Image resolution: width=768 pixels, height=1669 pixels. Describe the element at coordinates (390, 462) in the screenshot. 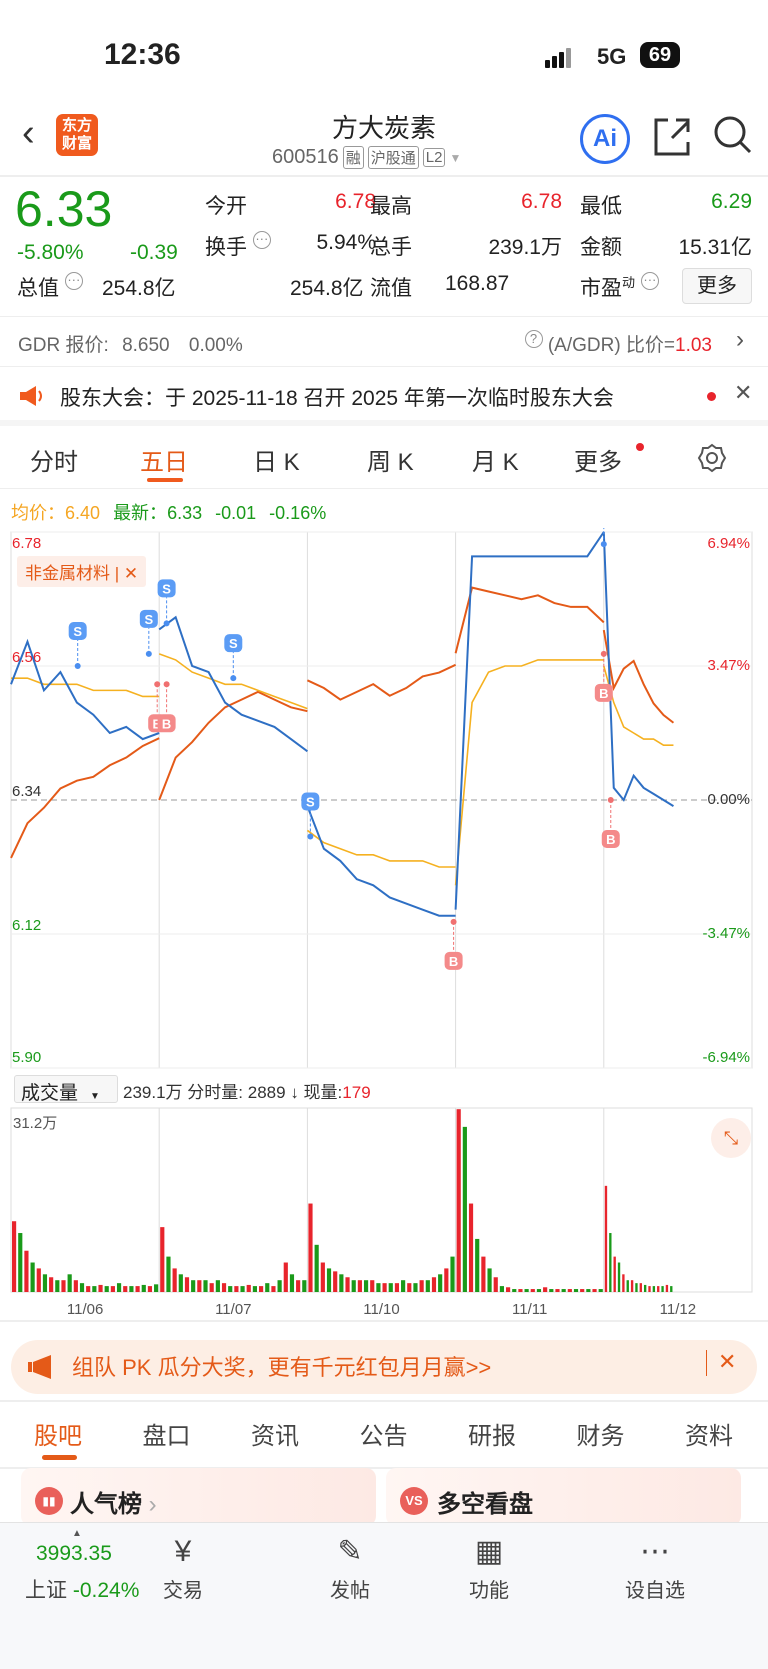

I see `chart-tab: 周 K` at that location.